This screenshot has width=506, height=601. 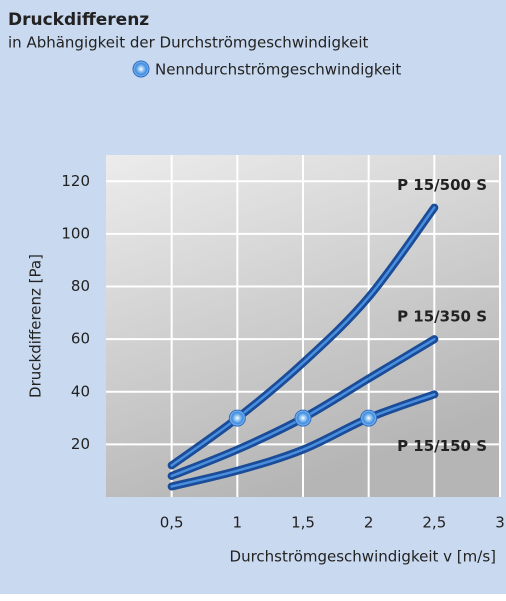 I want to click on series-label: P 15/500 S, so click(x=442, y=185).